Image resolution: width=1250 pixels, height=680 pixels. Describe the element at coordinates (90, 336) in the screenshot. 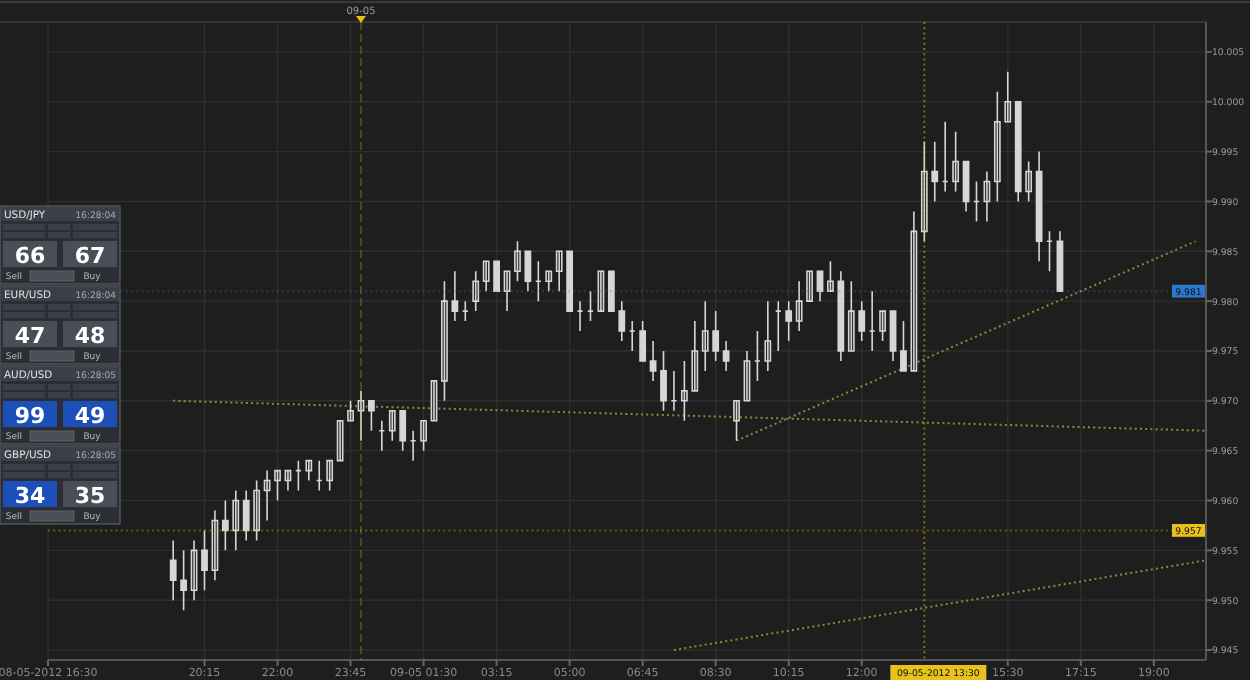

I see `annotation: 48` at that location.